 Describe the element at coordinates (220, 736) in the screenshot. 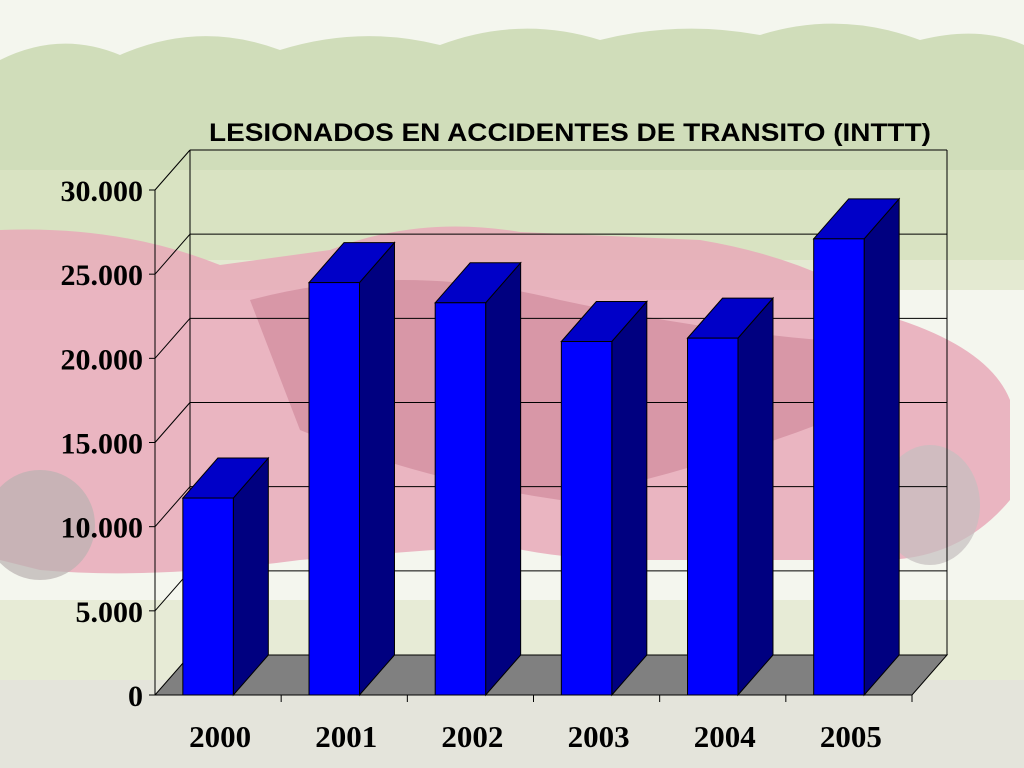

I see `x-tick-label: 2000` at that location.